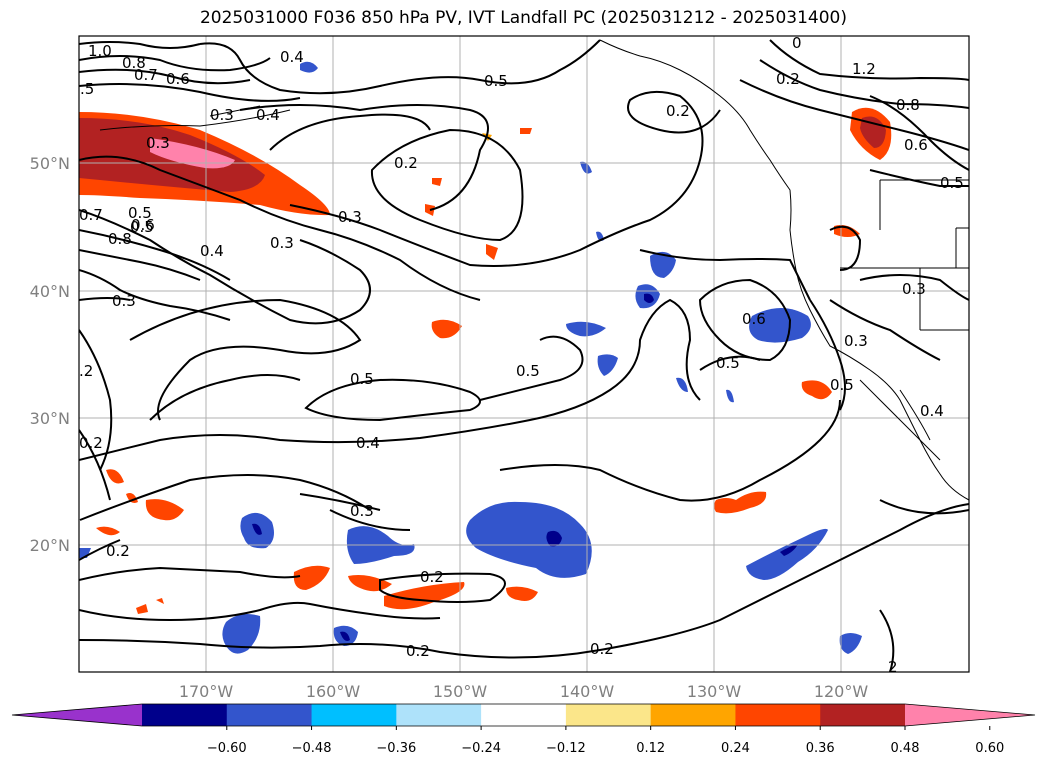 The height and width of the screenshot is (765, 1047). What do you see at coordinates (241, 634) in the screenshot?
I see `shade-blue-o` at bounding box center [241, 634].